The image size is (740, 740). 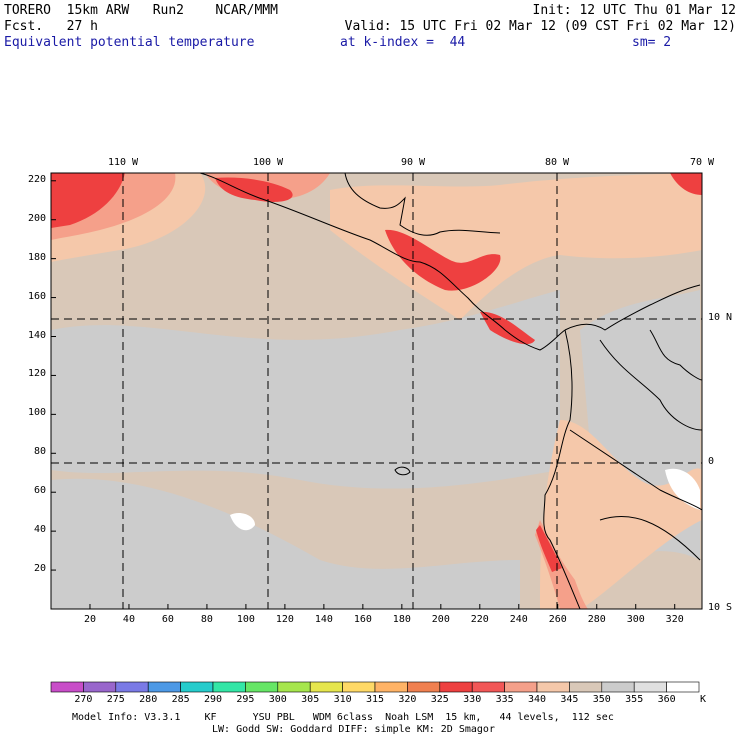 I want to click on border-venezuela, so click(x=676, y=355).